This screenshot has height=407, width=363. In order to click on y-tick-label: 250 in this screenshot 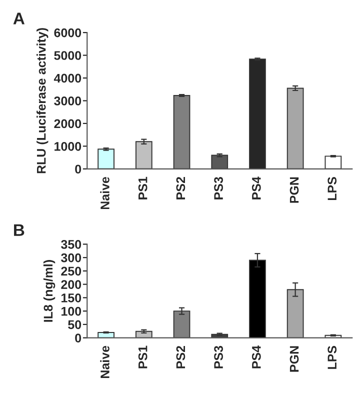, I will do `click(71, 271)`.